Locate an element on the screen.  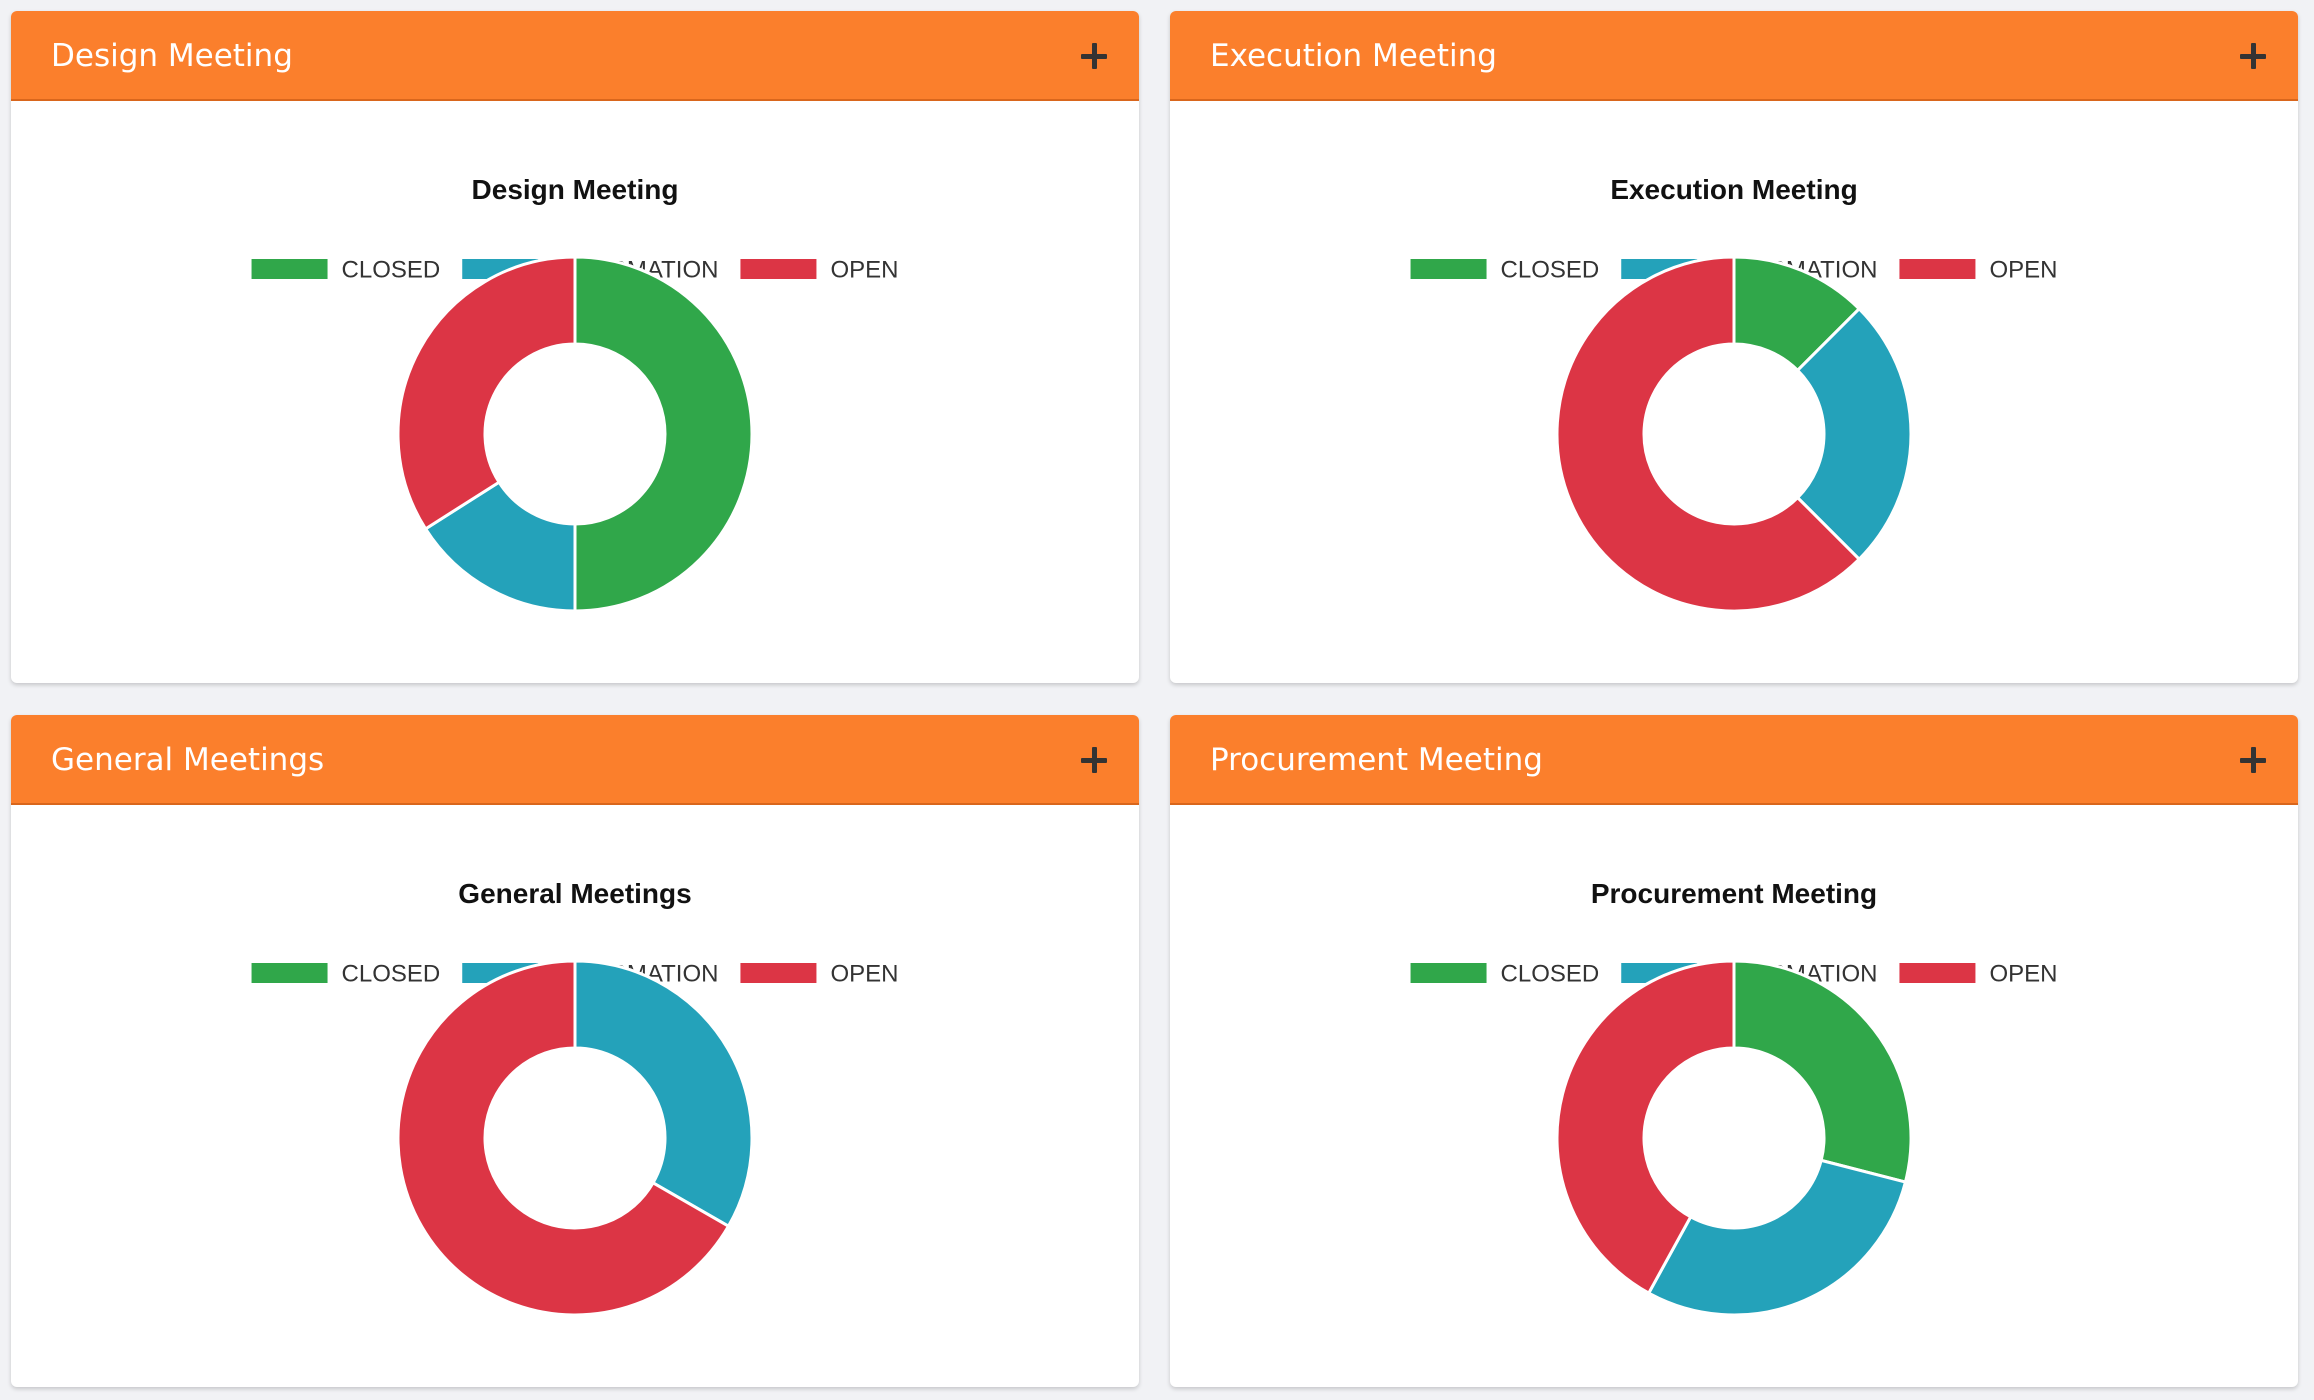
card-title: Design Meeting is located at coordinates (172, 56).